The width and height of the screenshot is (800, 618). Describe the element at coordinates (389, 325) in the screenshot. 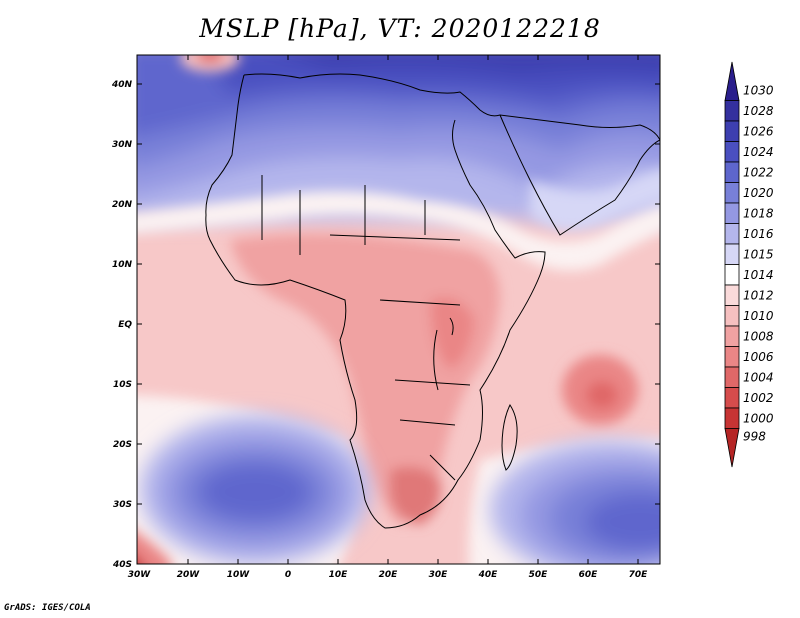

I see `lat-label: EQ` at that location.